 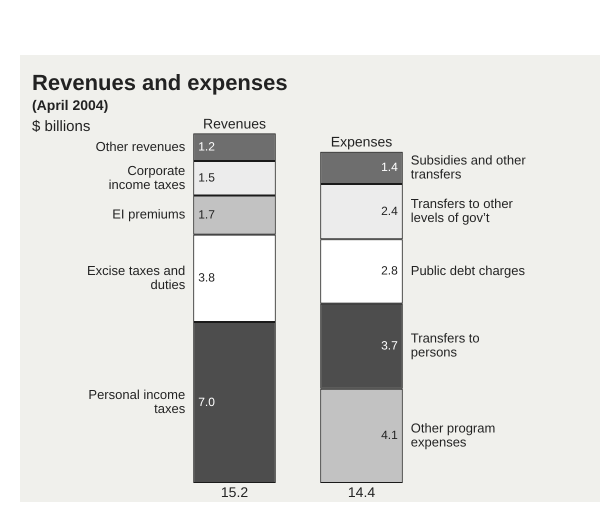 What do you see at coordinates (70, 105) in the screenshot?
I see `chart-subtitle: (April 2004)` at bounding box center [70, 105].